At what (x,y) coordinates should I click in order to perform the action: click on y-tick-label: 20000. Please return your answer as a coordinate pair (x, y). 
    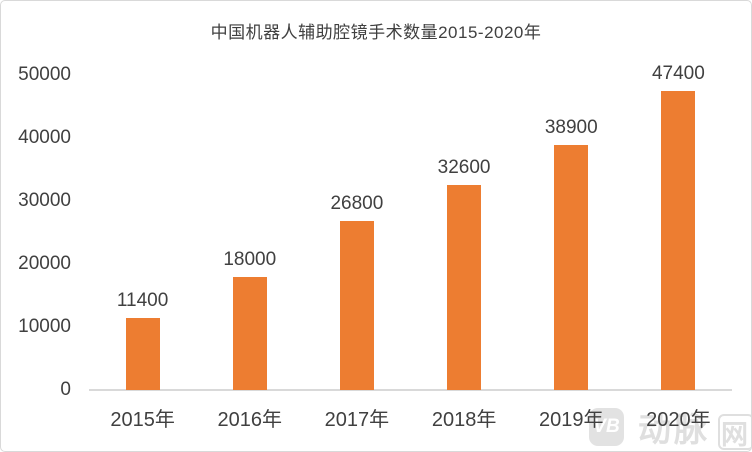
    Looking at the image, I should click on (44, 263).